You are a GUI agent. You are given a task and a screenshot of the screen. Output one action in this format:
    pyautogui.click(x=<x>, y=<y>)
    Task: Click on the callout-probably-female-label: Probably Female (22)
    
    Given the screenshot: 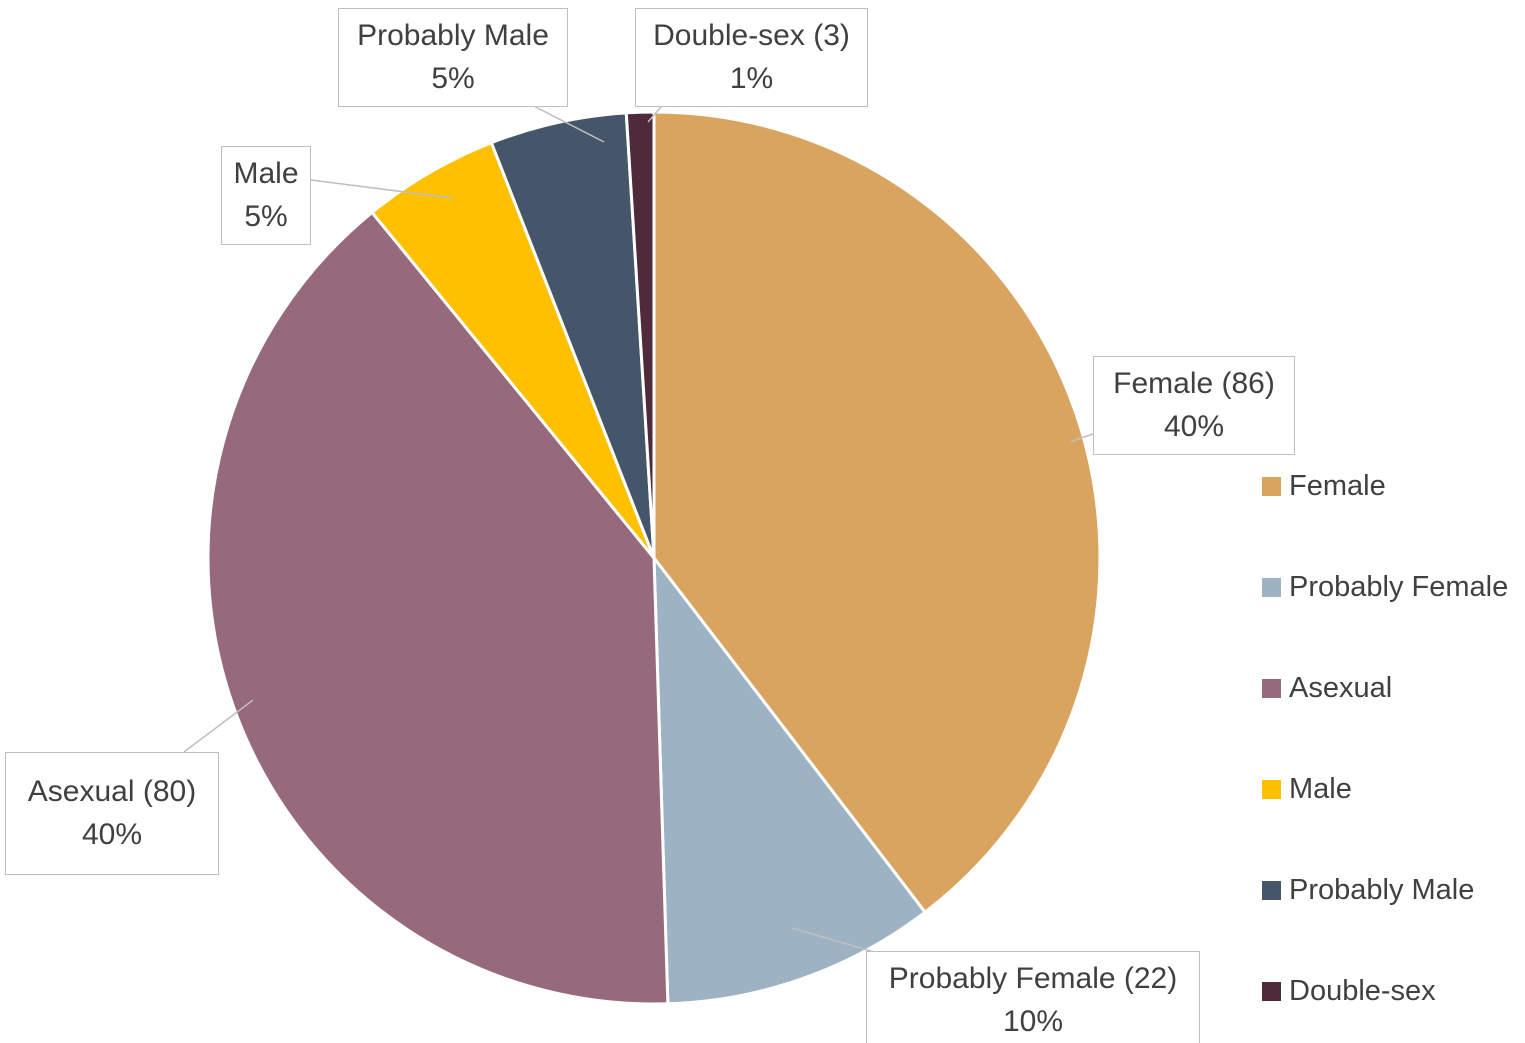 What is the action you would take?
    pyautogui.click(x=1033, y=978)
    